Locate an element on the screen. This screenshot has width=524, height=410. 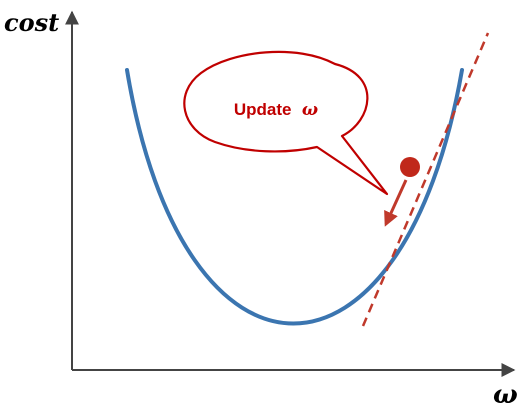
callout-text: Update is located at coordinates (263, 109).